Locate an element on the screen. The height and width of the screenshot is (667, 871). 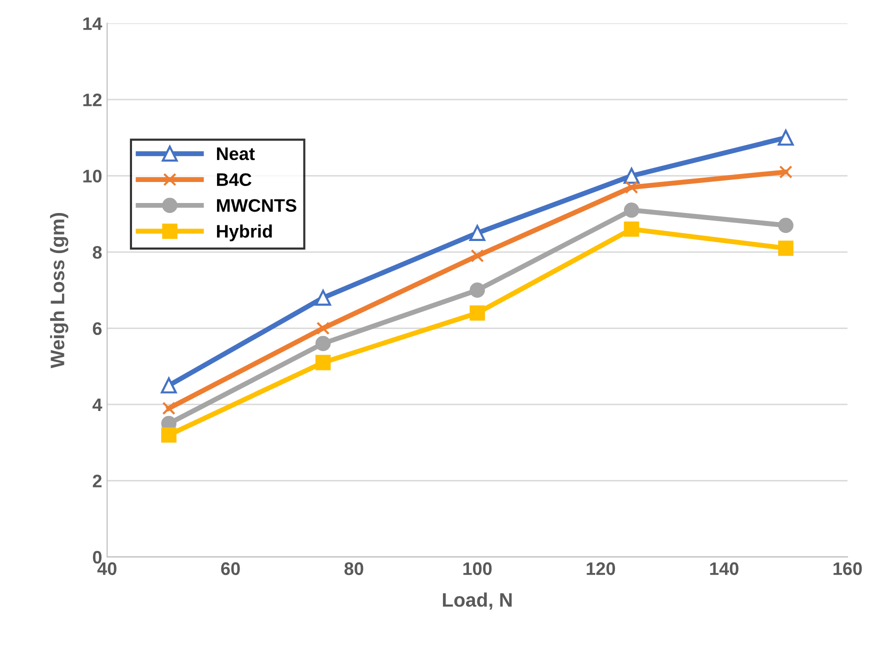
x-tick-label: 40 is located at coordinates (106, 569).